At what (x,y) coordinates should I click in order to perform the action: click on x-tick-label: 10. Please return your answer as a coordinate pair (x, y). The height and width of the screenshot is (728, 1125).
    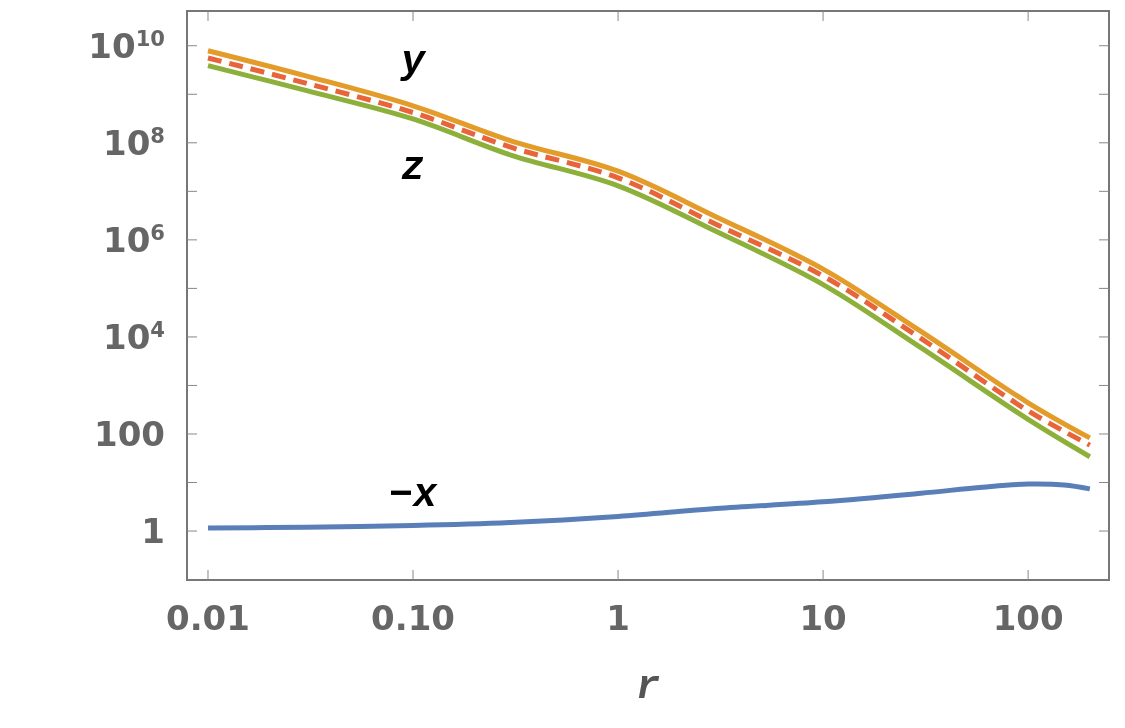
    Looking at the image, I should click on (823, 618).